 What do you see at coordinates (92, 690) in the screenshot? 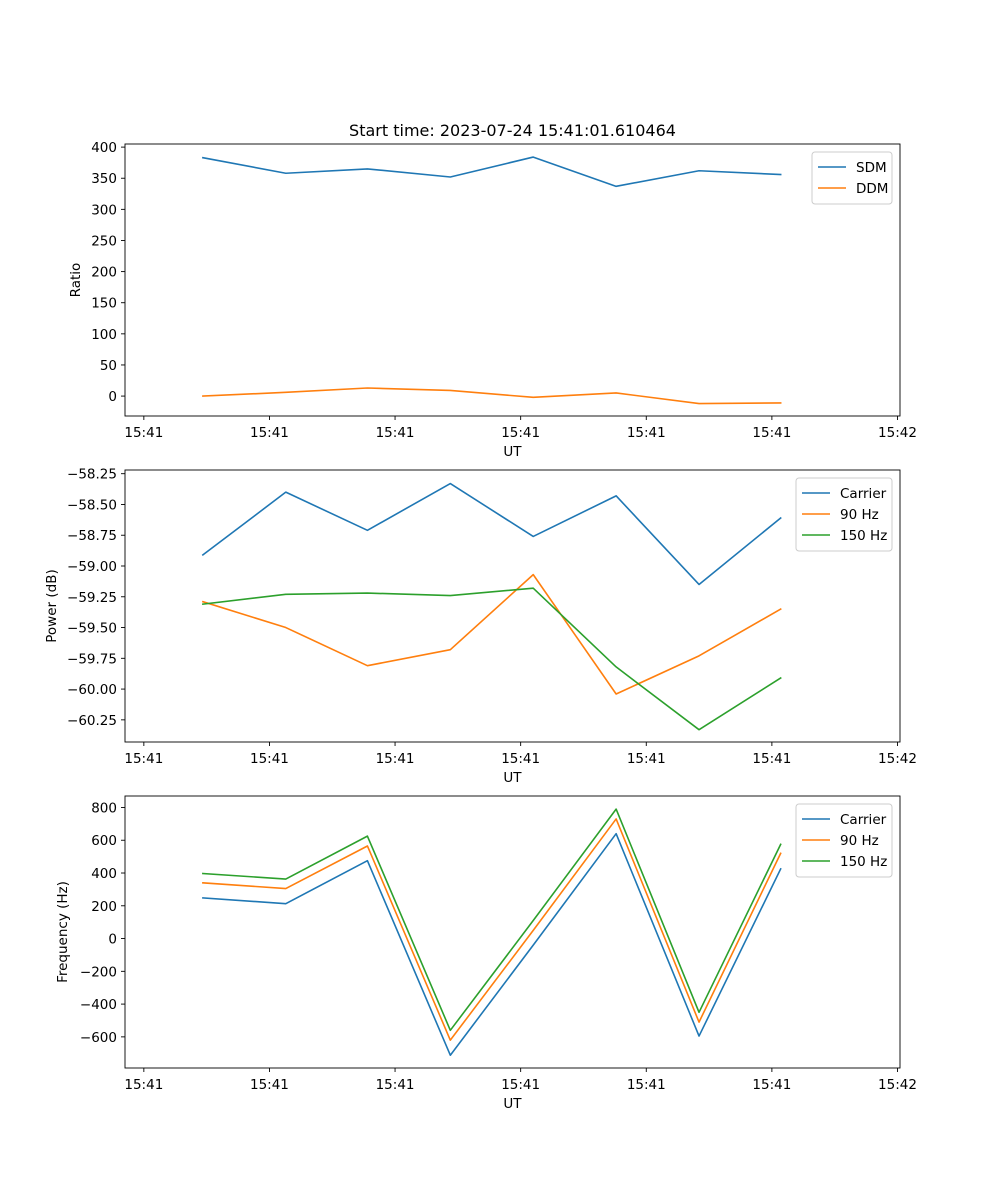
I see `y-tick-label: −60.00` at bounding box center [92, 690].